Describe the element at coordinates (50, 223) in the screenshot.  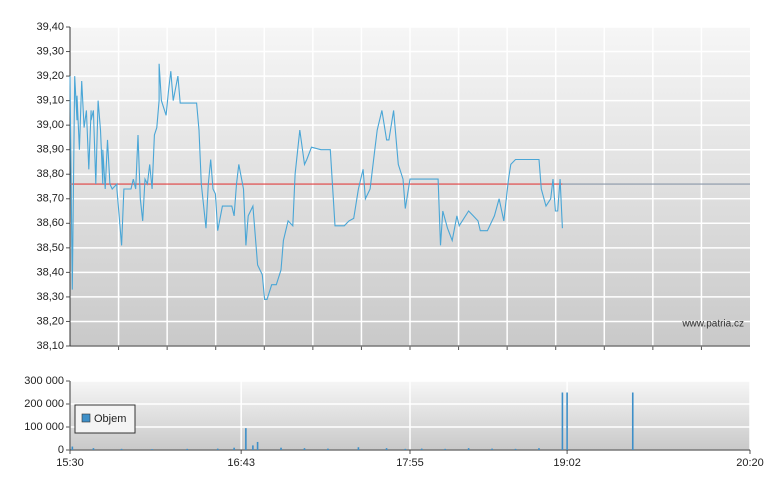
I see `y-tick-label: 38,60` at that location.